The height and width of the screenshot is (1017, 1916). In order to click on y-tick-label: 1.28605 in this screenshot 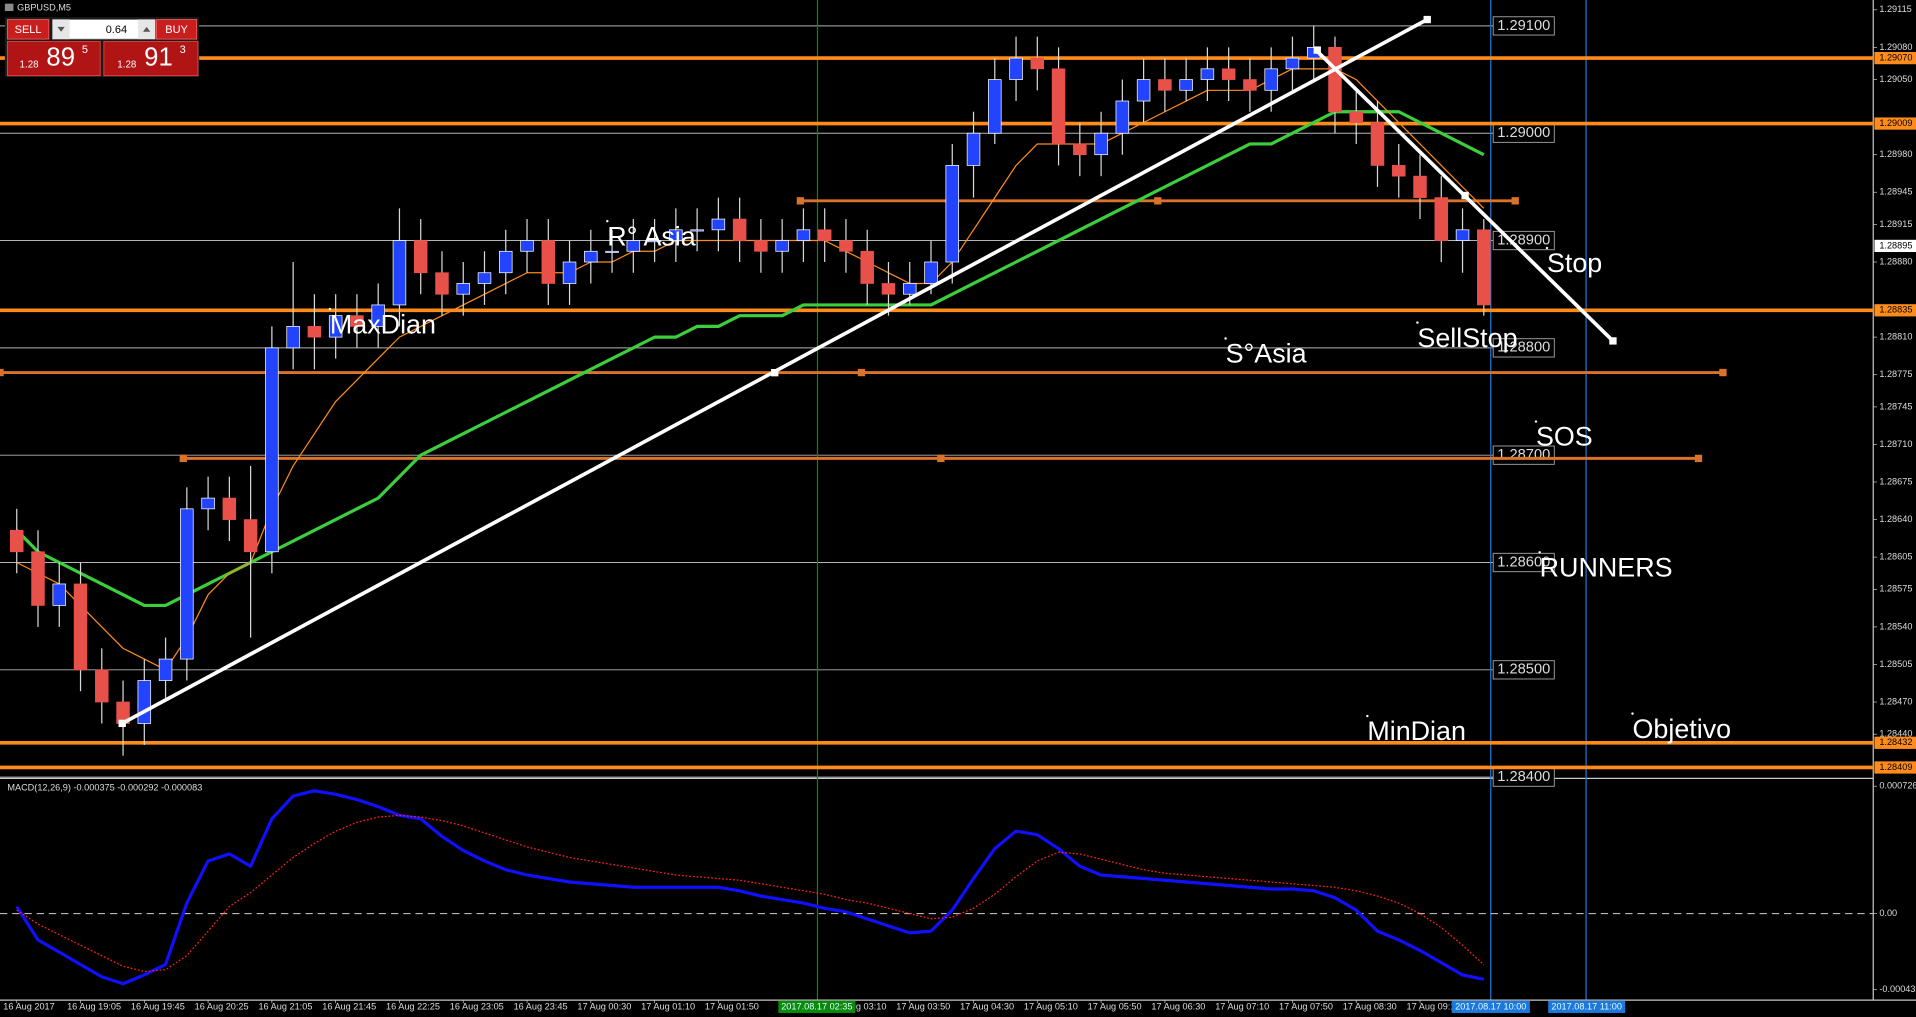, I will do `click(1895, 557)`.